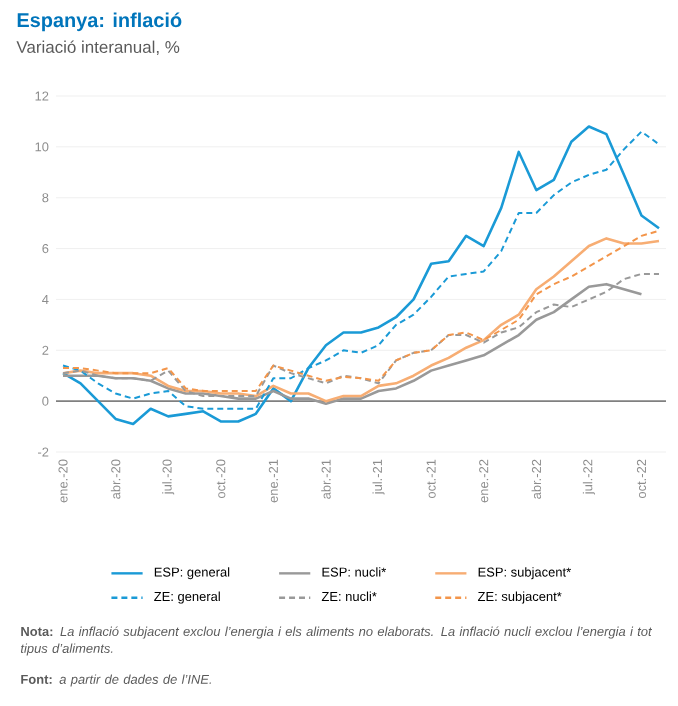 This screenshot has width=678, height=706. Describe the element at coordinates (98, 48) in the screenshot. I see `chart-subtitle: Variació interanual, %` at that location.